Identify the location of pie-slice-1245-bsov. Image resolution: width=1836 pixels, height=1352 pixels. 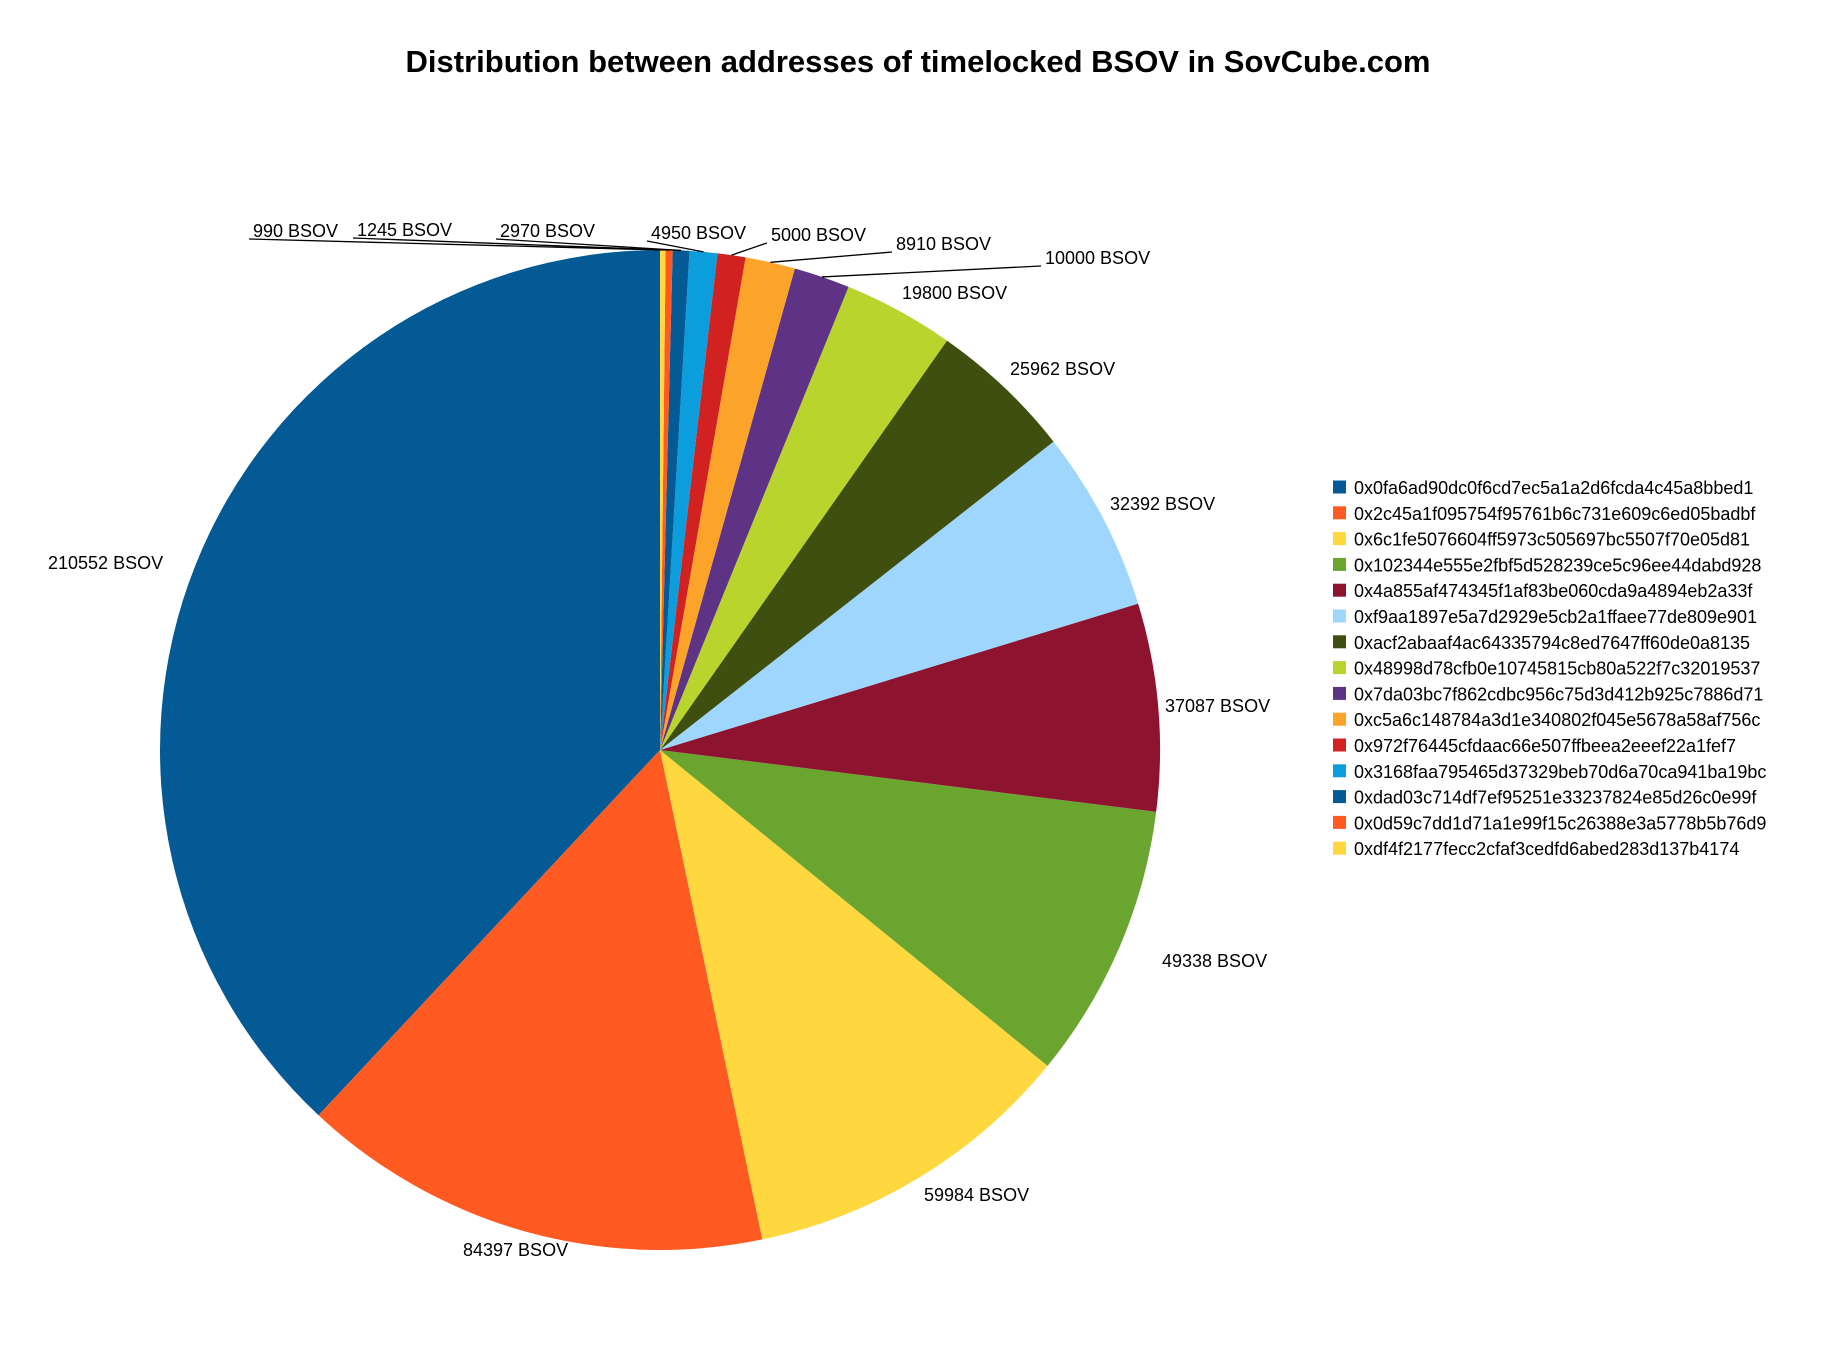
(666, 500).